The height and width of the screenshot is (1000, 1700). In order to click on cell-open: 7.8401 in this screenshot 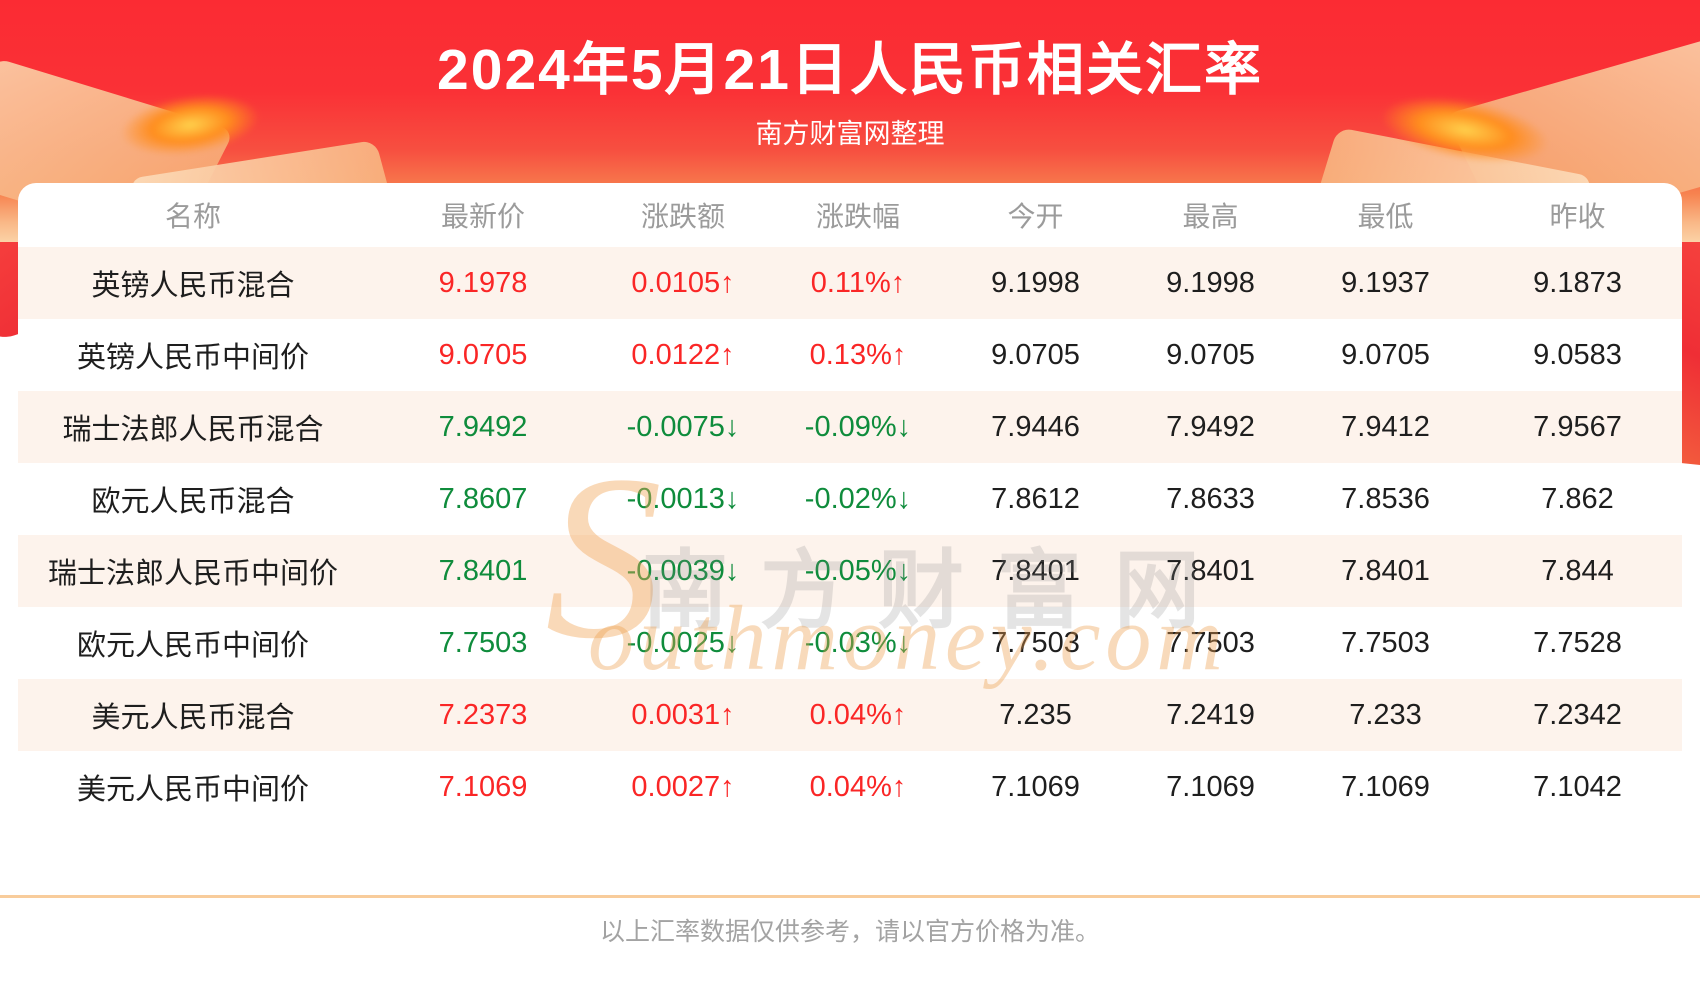, I will do `click(1035, 570)`.